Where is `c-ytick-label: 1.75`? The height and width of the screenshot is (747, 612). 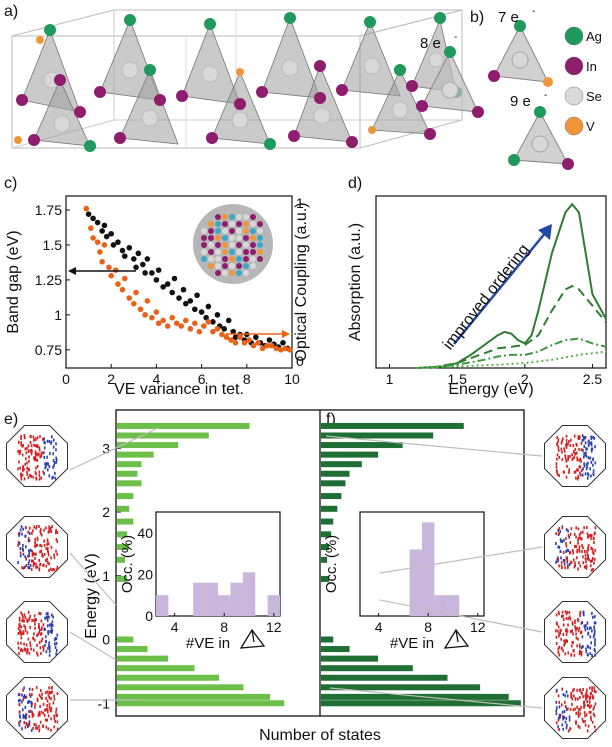 c-ytick-label: 1.75 is located at coordinates (48, 210).